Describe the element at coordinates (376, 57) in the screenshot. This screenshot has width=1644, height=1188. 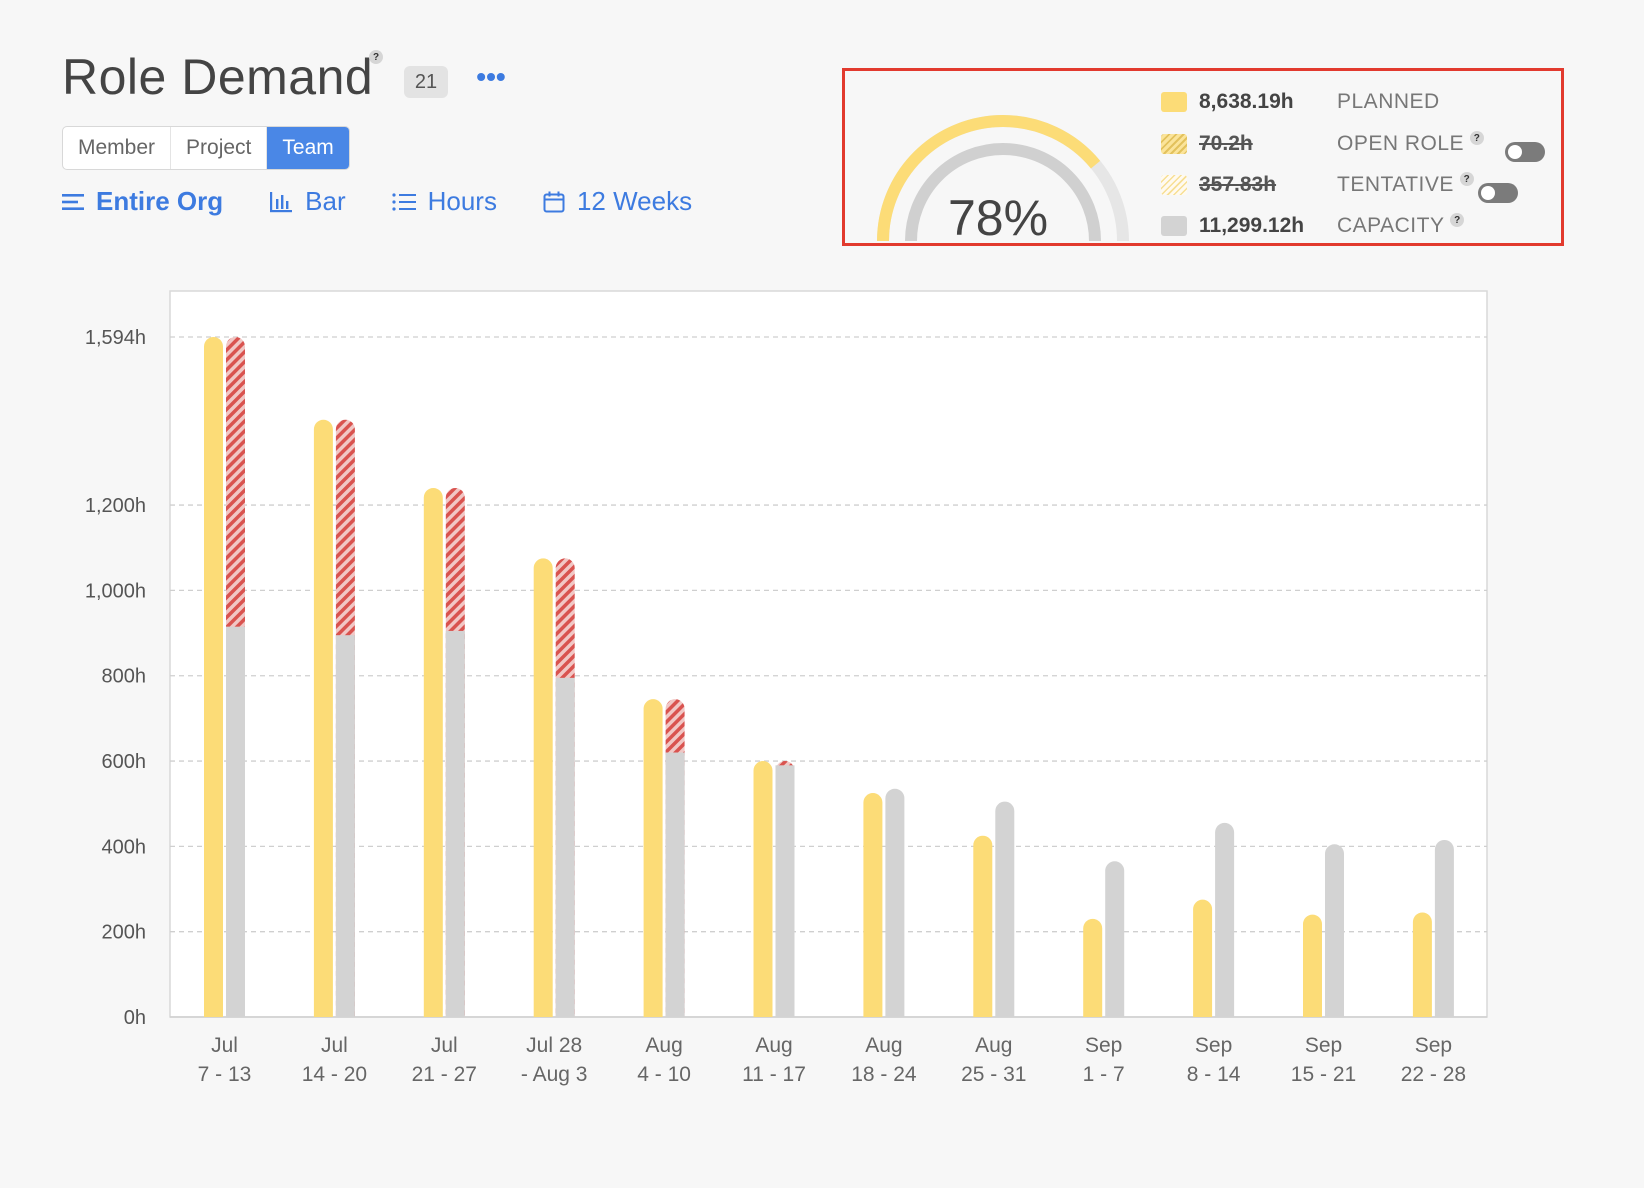
I see `help-icon: ?` at that location.